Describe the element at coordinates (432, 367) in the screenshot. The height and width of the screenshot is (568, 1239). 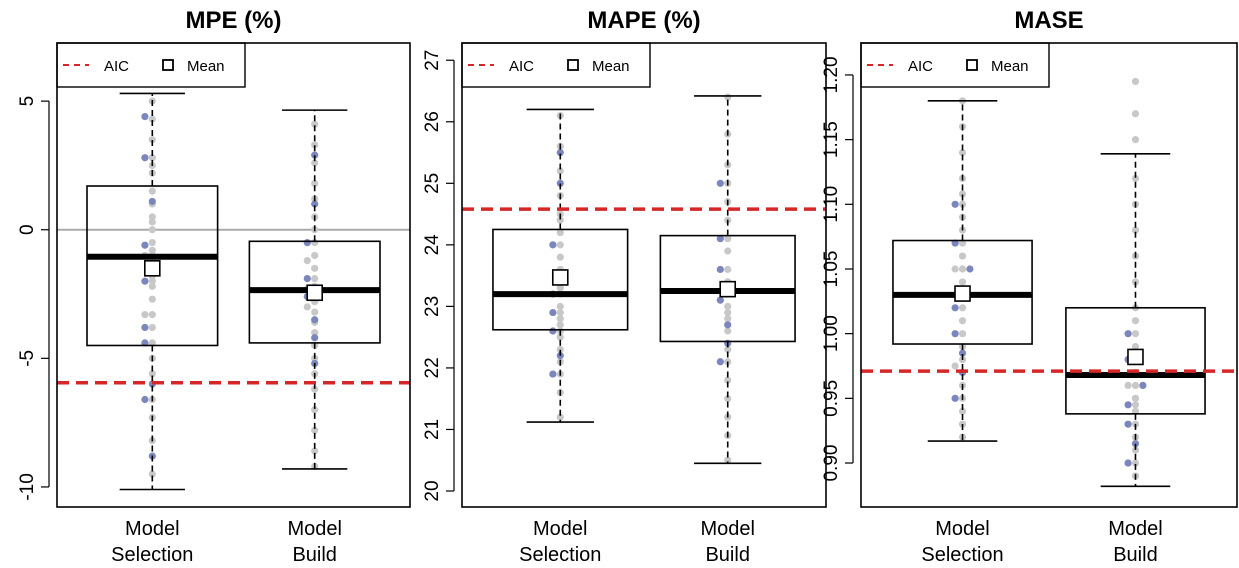
I see `y-tick-label: 22` at that location.